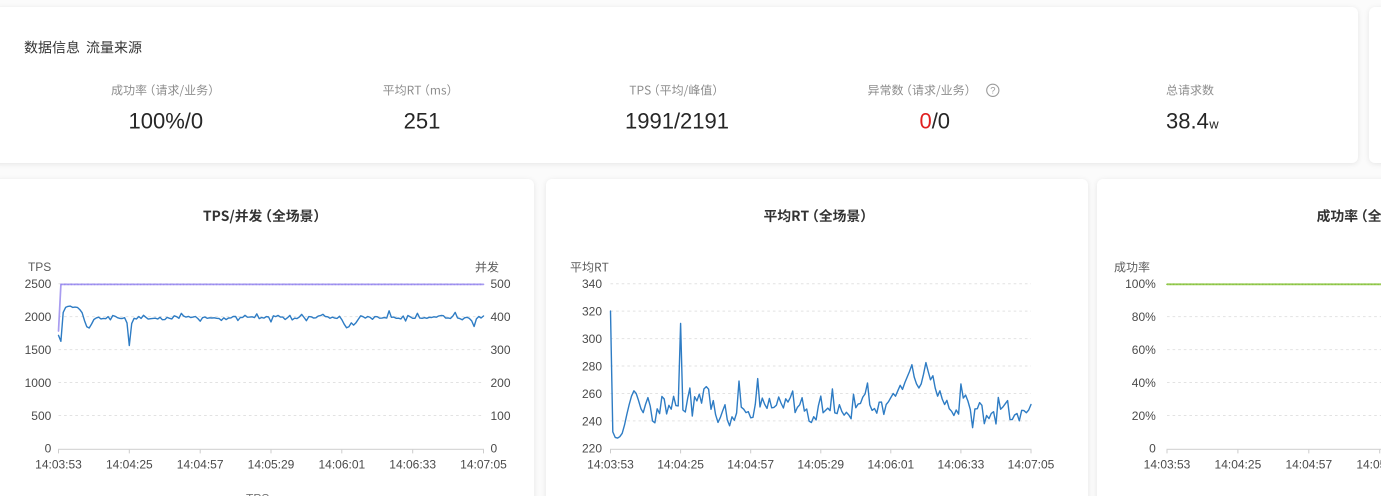 The image size is (1381, 496). What do you see at coordinates (1144, 350) in the screenshot?
I see `svg-text: 60%` at bounding box center [1144, 350].